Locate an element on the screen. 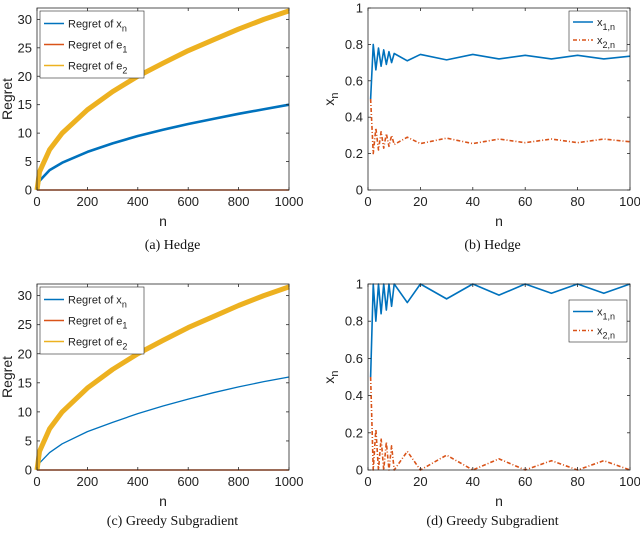 The width and height of the screenshot is (640, 536). caption-a: (a) Hedge is located at coordinates (172, 245).